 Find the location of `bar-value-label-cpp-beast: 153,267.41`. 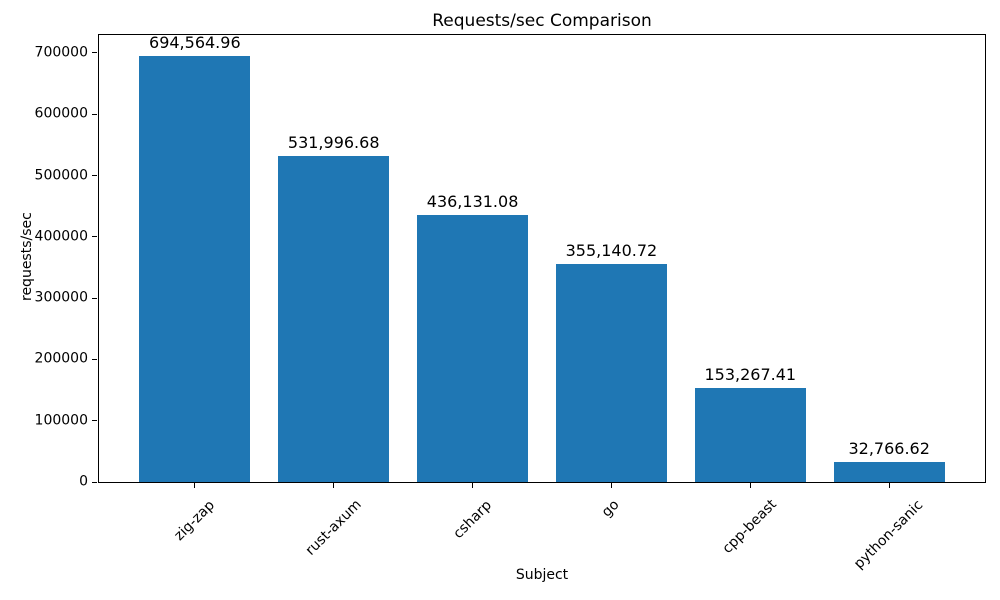

bar-value-label-cpp-beast: 153,267.41 is located at coordinates (750, 375).